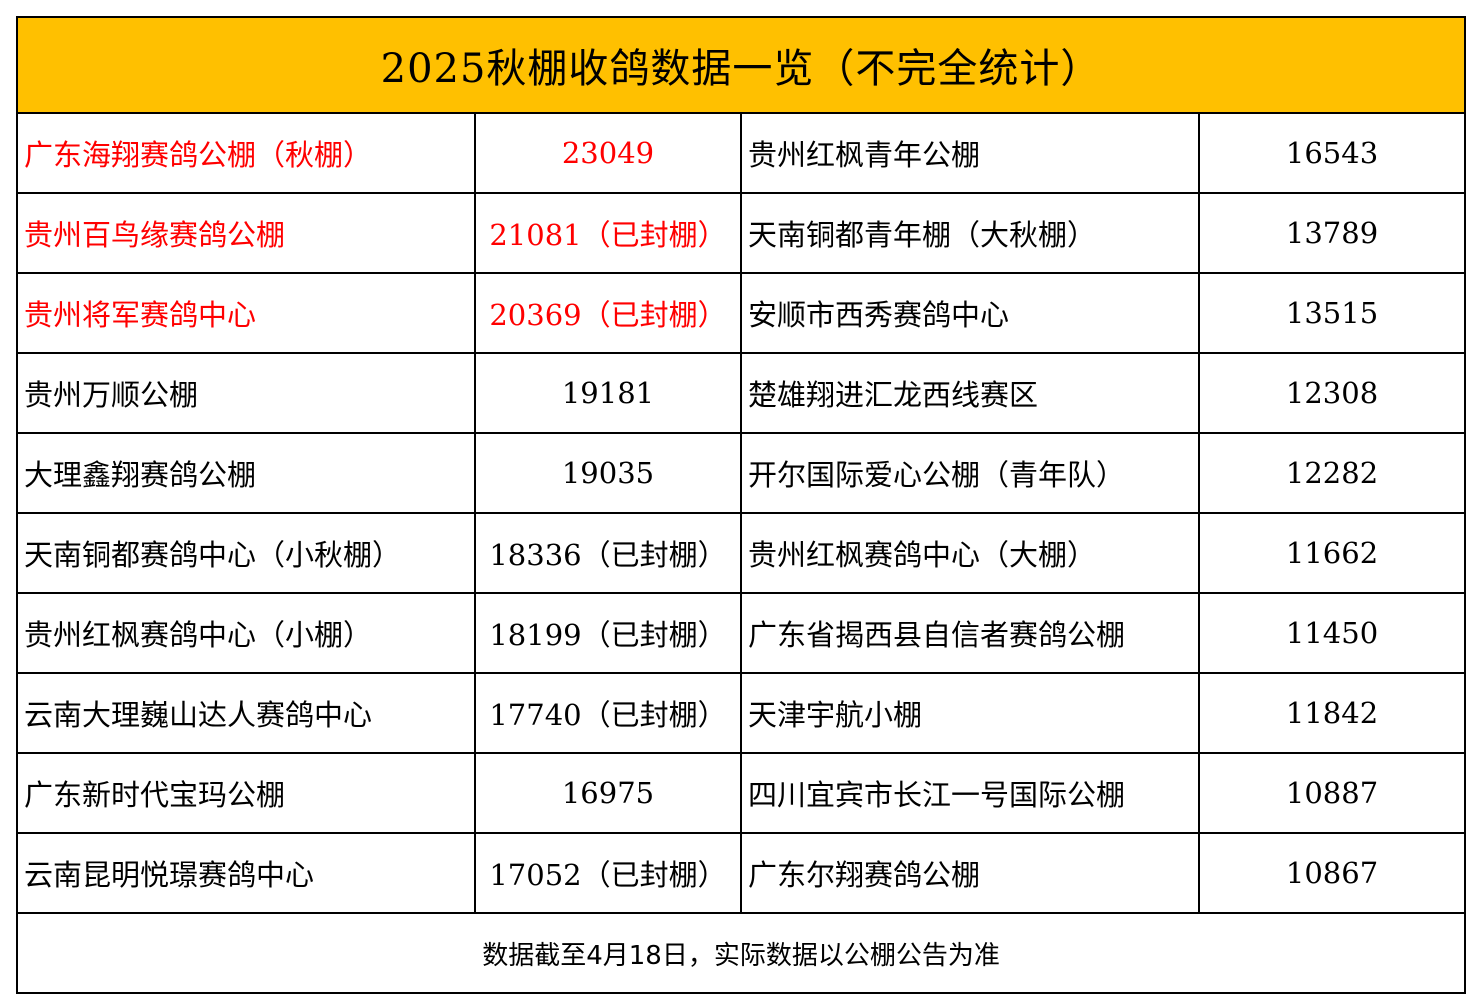 The height and width of the screenshot is (1008, 1480). Describe the element at coordinates (970, 633) in the screenshot. I see `loft-name-right: 广东省揭西县自信者赛鸽公棚` at that location.